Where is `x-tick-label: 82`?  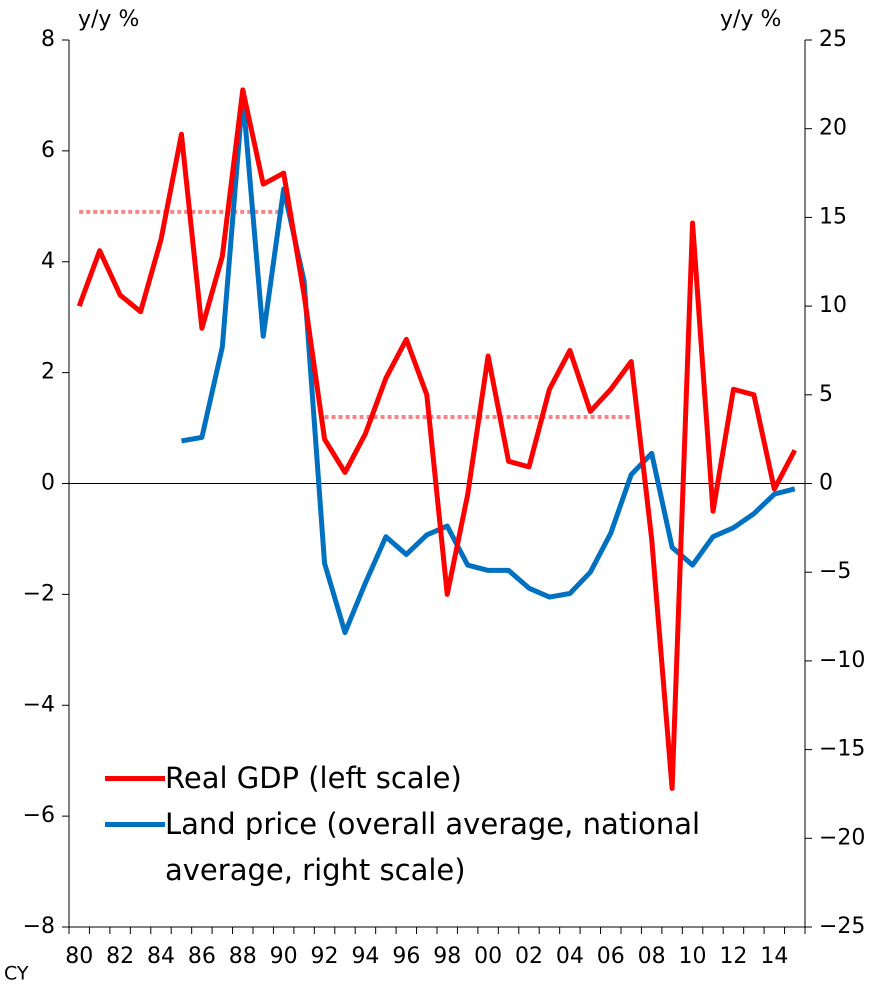
x-tick-label: 82 is located at coordinates (120, 956).